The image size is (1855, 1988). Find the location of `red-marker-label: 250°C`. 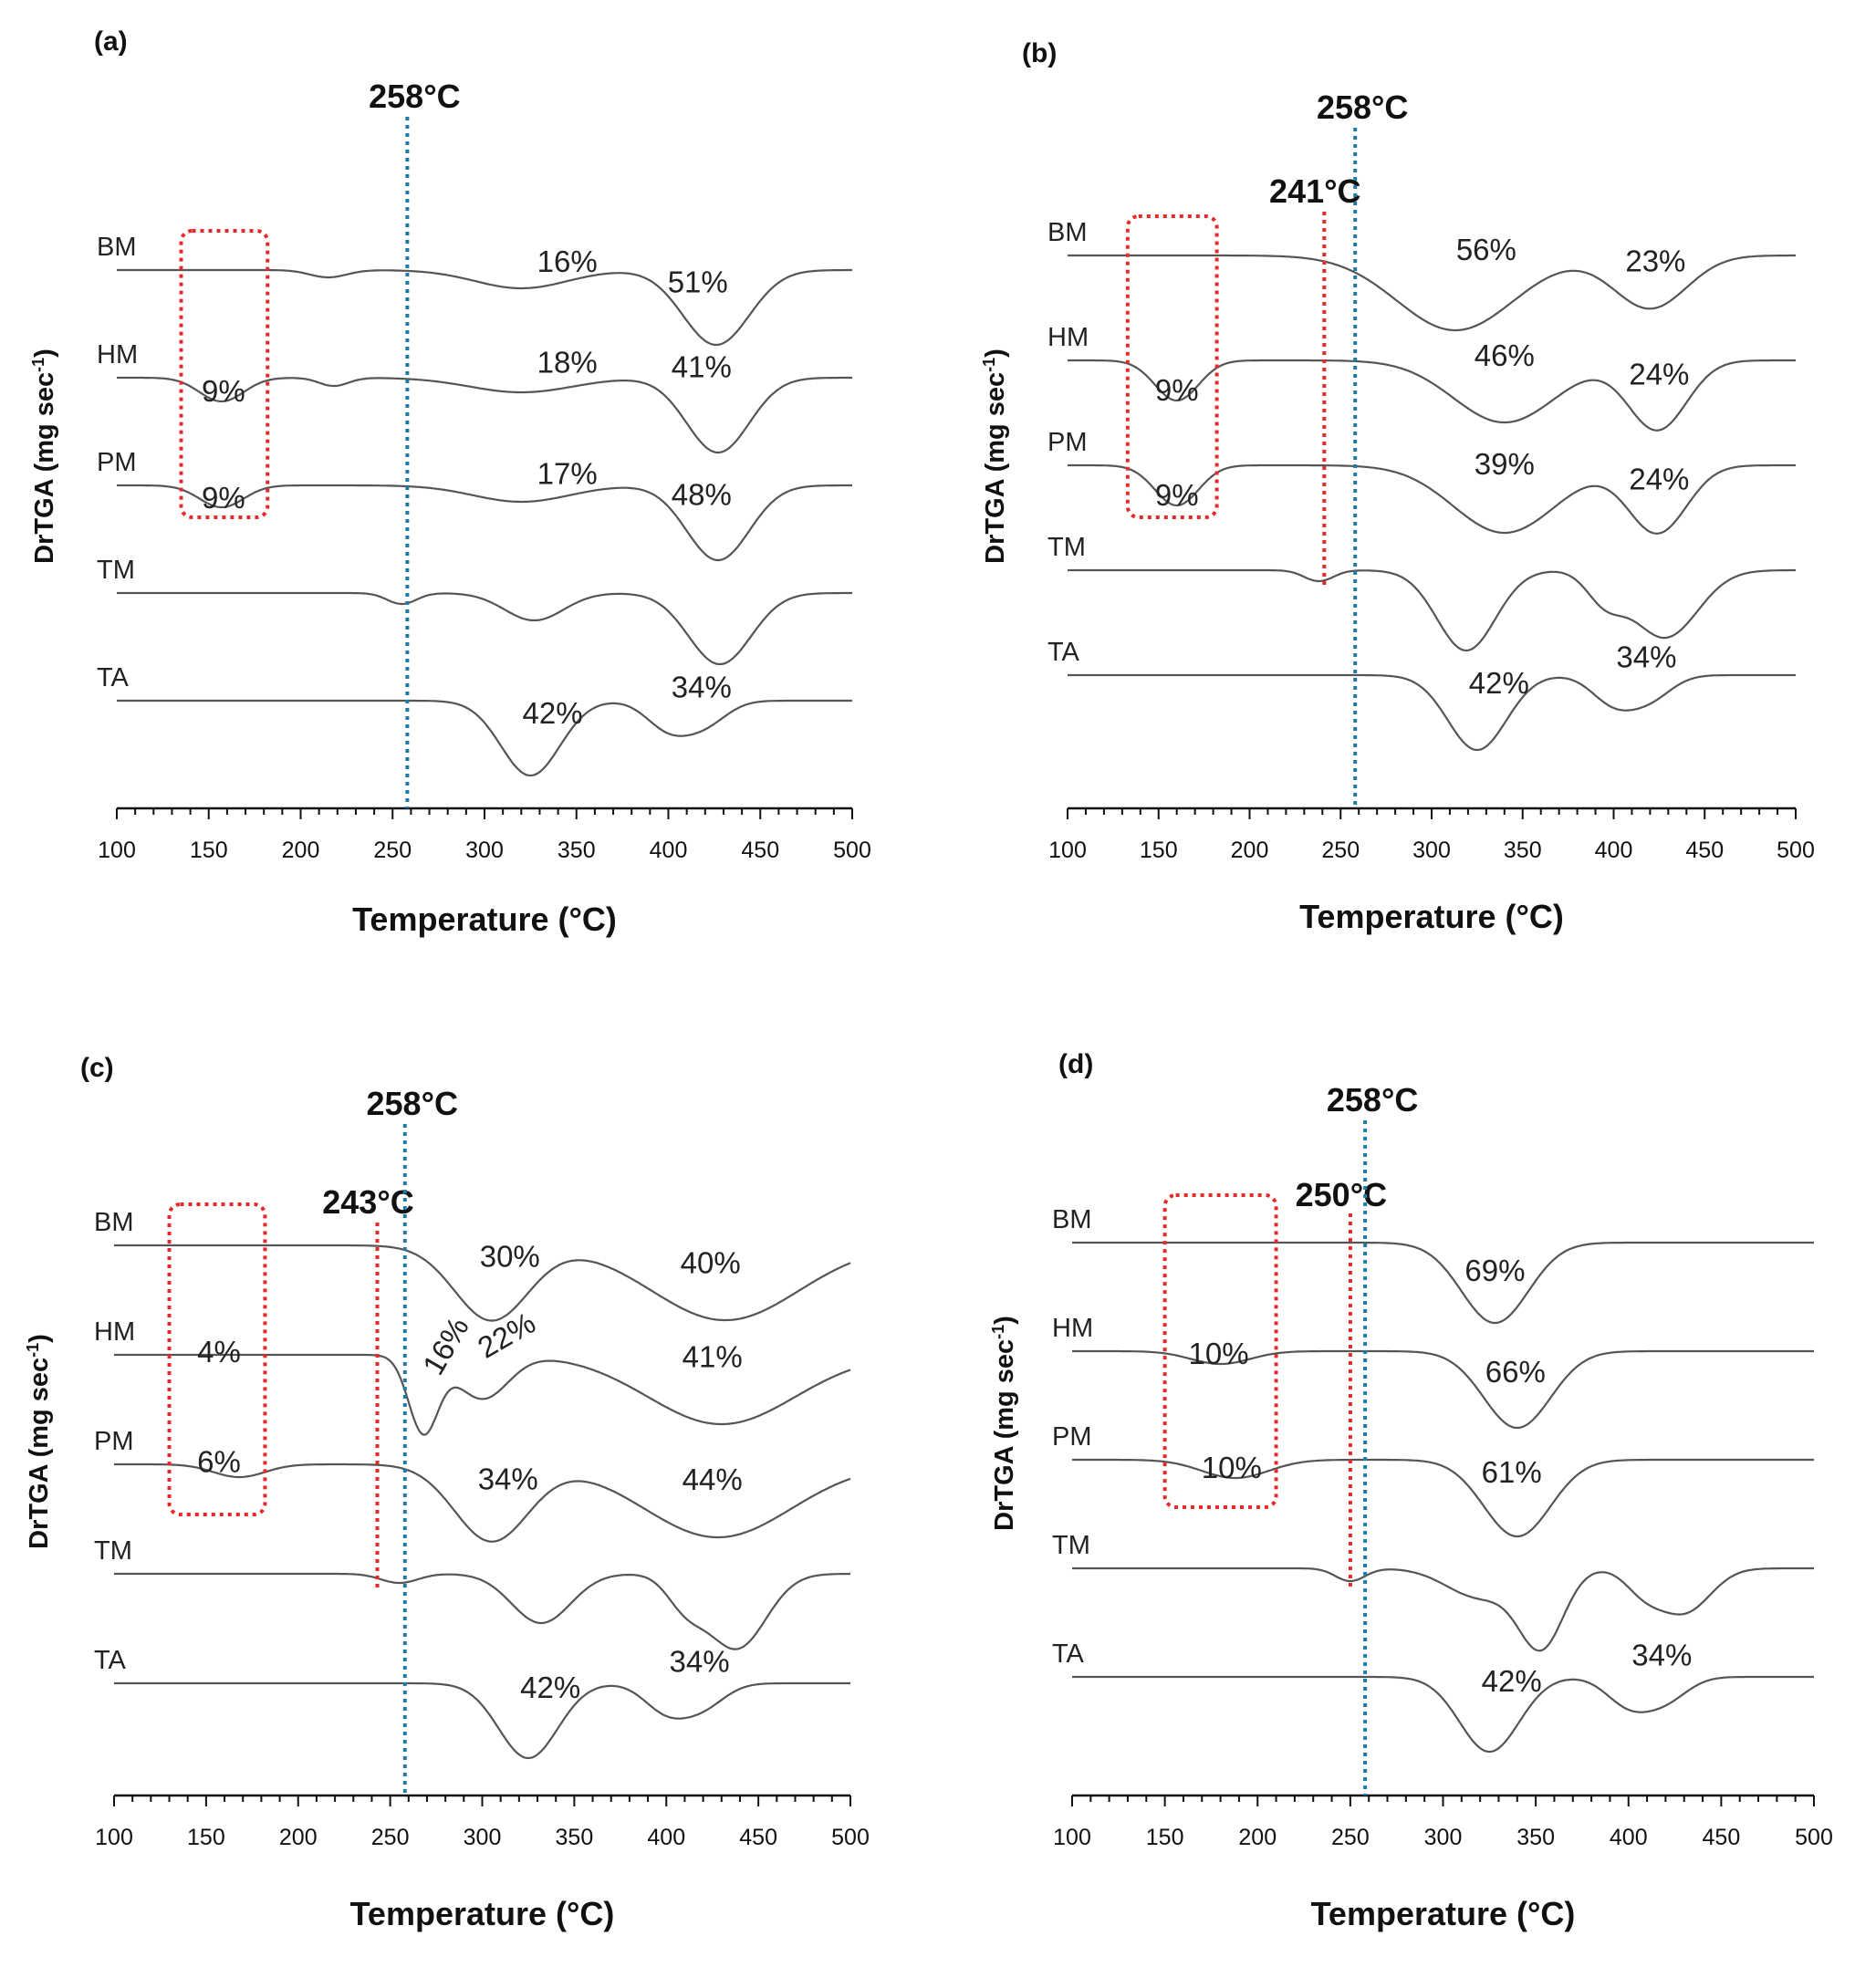

red-marker-label: 250°C is located at coordinates (1341, 1194).